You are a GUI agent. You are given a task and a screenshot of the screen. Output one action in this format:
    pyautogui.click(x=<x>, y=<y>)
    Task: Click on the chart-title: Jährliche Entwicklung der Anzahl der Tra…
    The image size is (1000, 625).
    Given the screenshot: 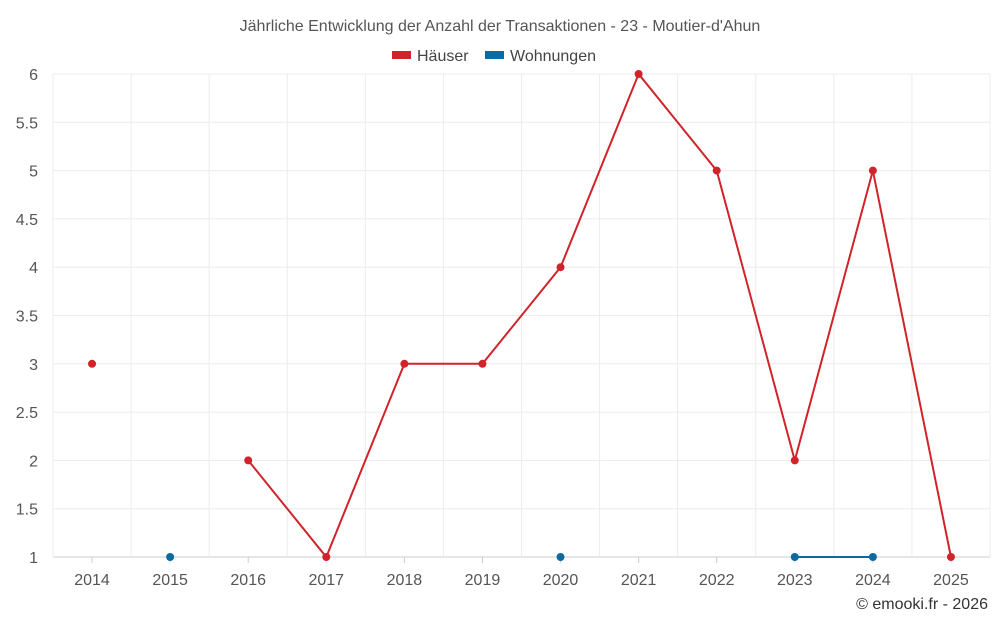 What is the action you would take?
    pyautogui.click(x=500, y=26)
    